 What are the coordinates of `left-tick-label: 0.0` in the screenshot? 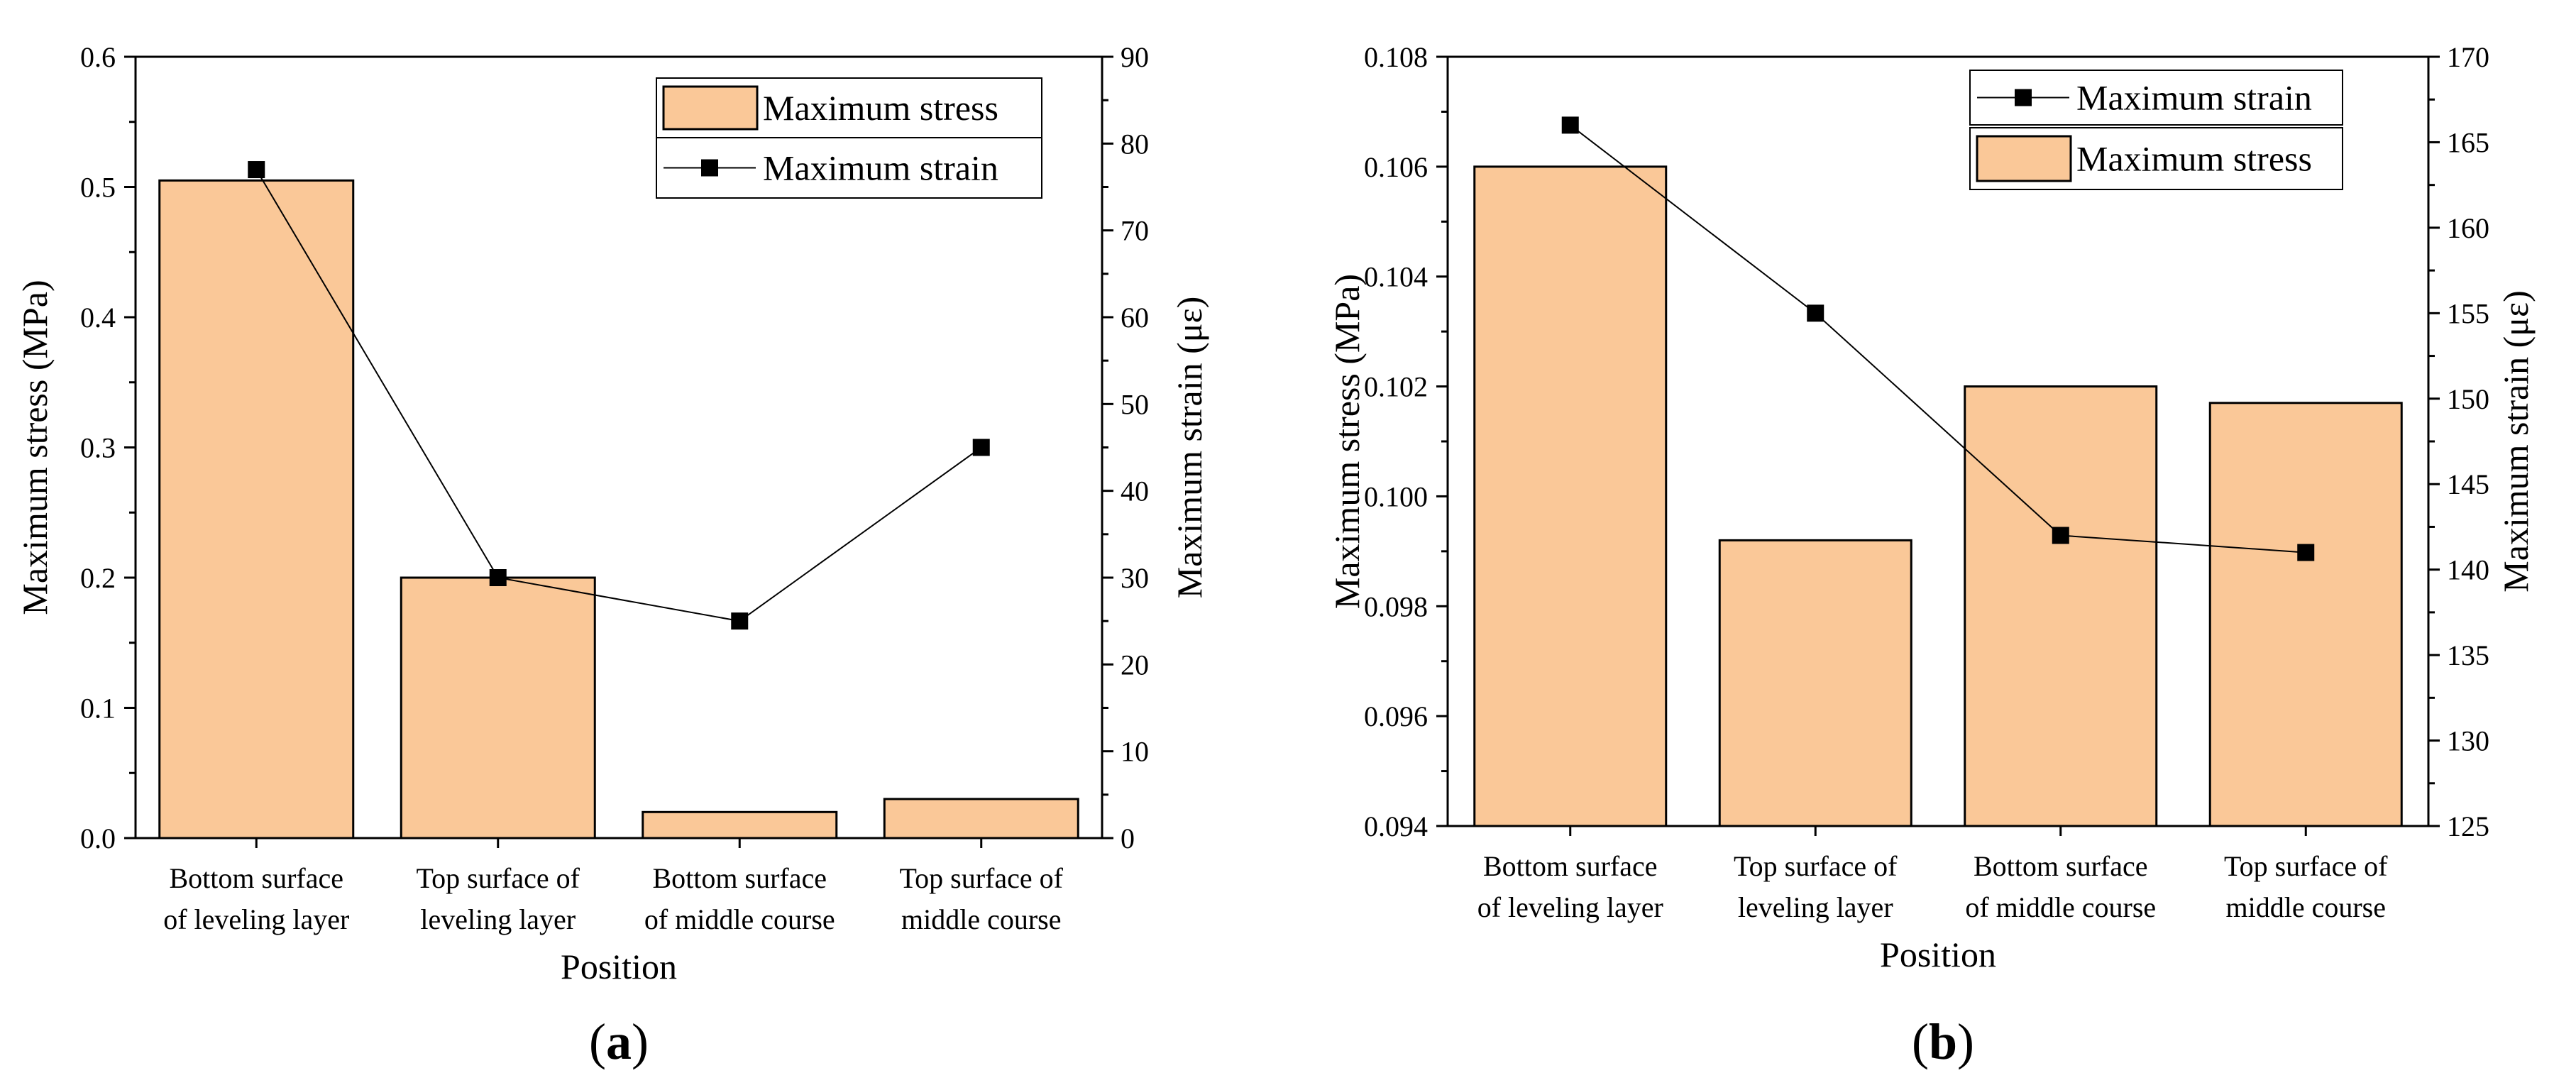 It's located at (98, 838).